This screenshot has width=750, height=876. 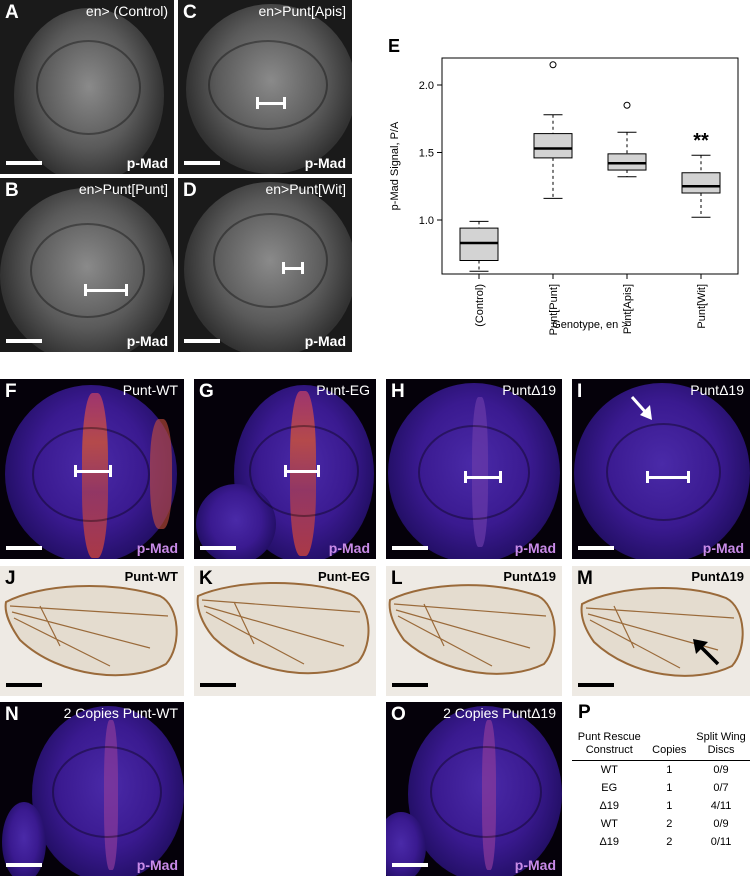 What do you see at coordinates (661, 842) in the screenshot?
I see `table-row: Δ19 2 0/11` at bounding box center [661, 842].